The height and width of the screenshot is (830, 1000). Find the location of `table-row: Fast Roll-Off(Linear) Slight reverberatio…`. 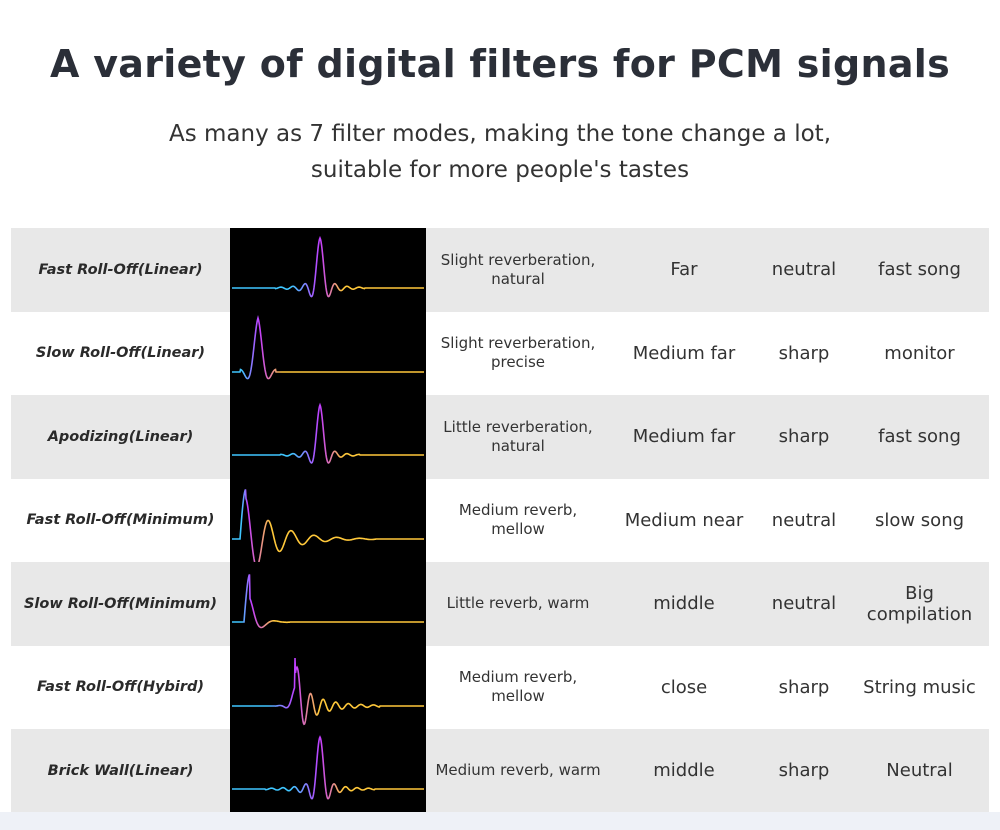

table-row: Fast Roll-Off(Linear) Slight reverberatio… is located at coordinates (500, 270).